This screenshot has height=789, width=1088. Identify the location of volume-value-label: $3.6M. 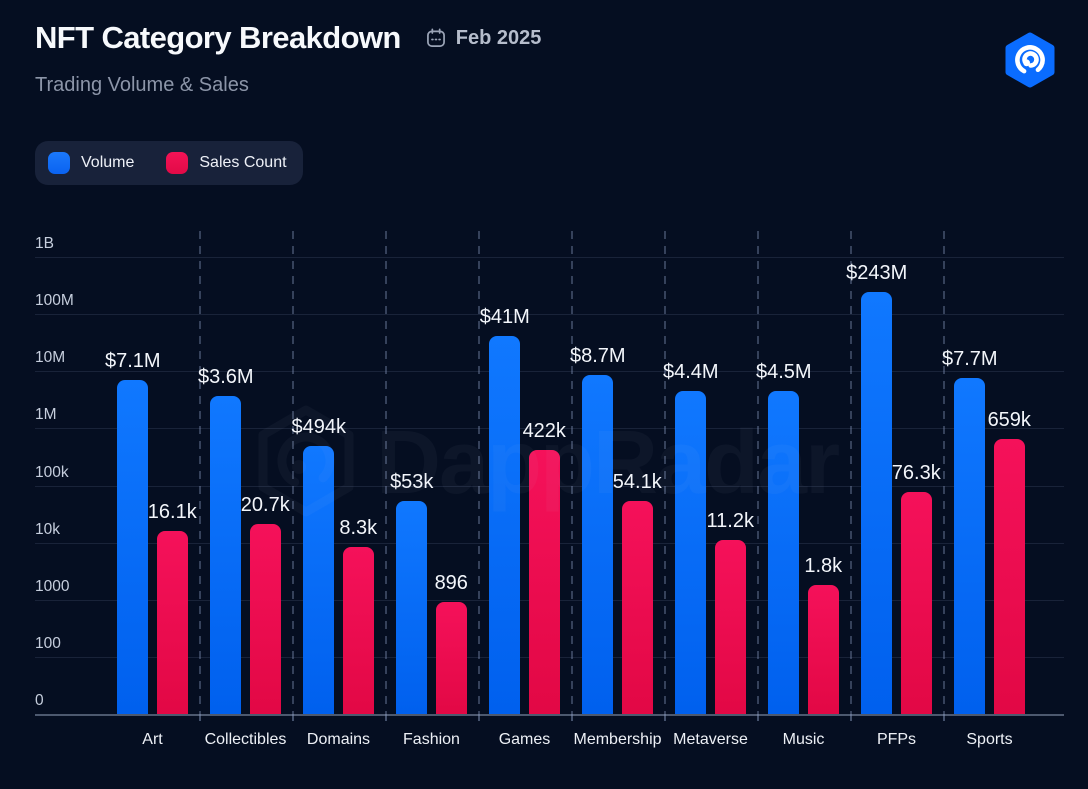
(225, 377).